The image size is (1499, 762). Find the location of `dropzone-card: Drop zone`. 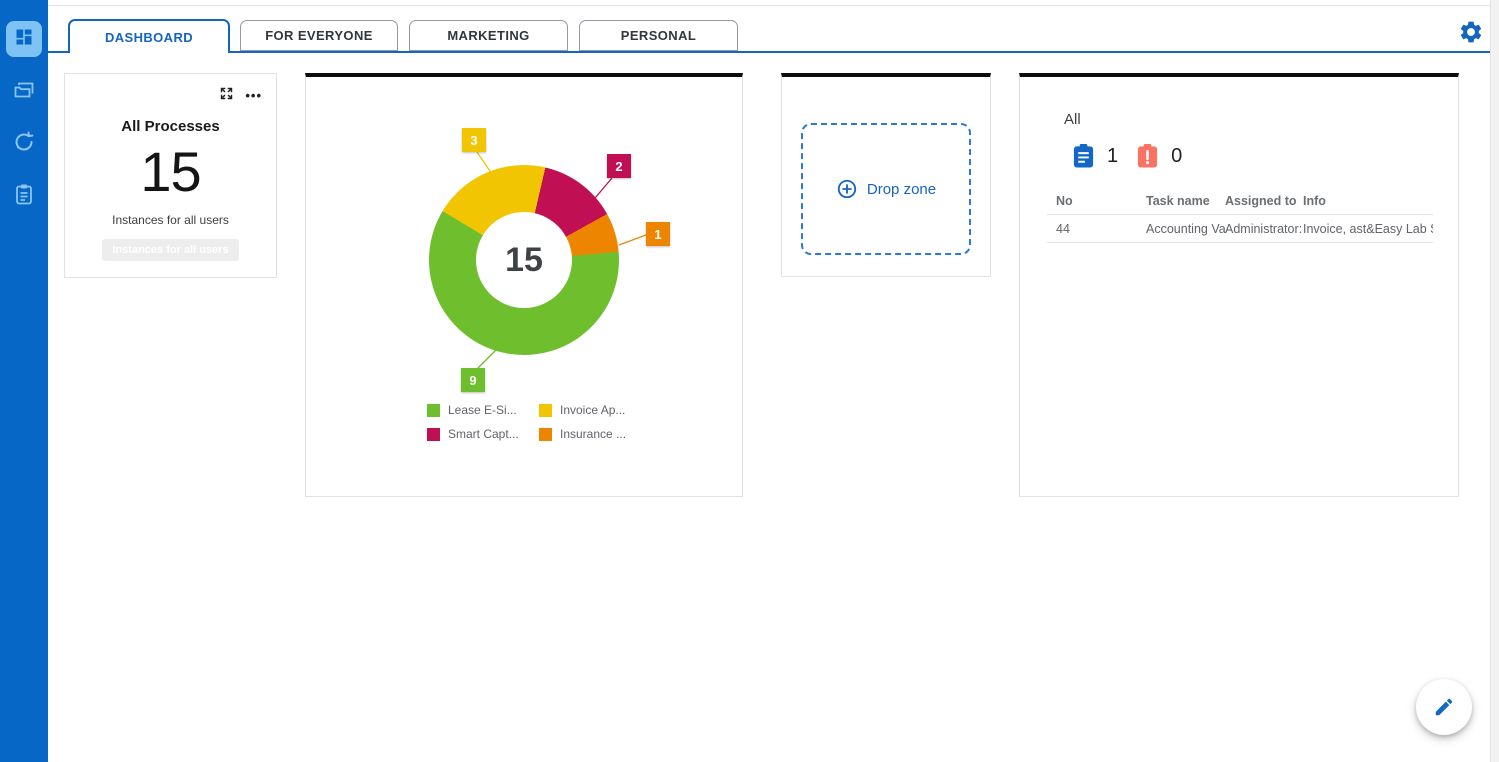

dropzone-card: Drop zone is located at coordinates (886, 175).